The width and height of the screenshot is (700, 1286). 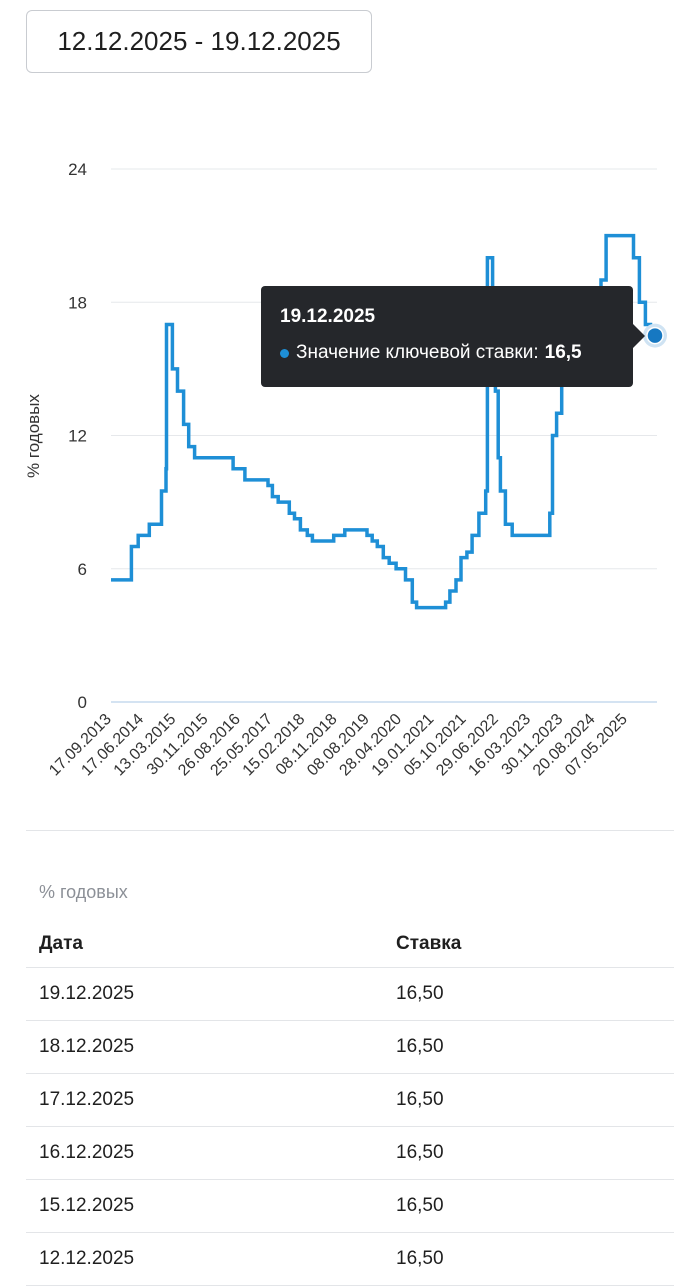 I want to click on row-date: 16.12.2025, so click(x=87, y=1152).